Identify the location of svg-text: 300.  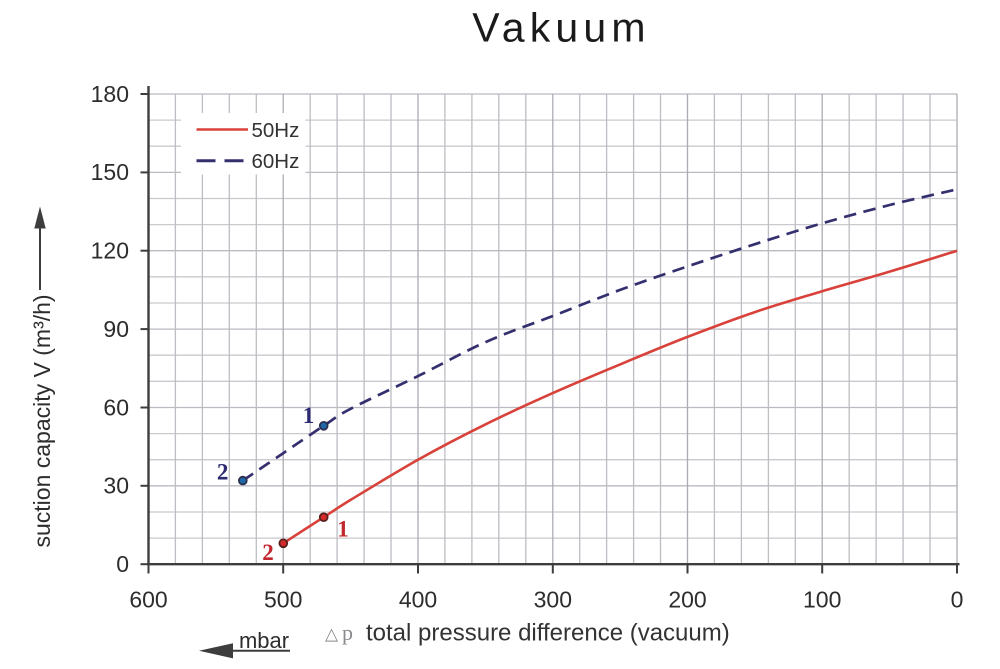
(553, 600).